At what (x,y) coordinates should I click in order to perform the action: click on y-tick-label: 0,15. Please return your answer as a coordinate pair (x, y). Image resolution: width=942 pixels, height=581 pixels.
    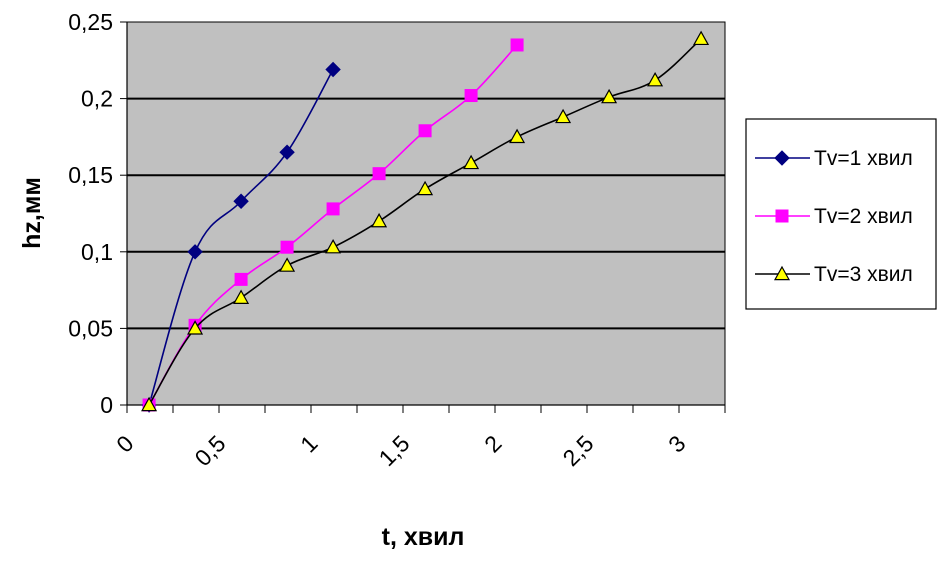
    Looking at the image, I should click on (90, 175).